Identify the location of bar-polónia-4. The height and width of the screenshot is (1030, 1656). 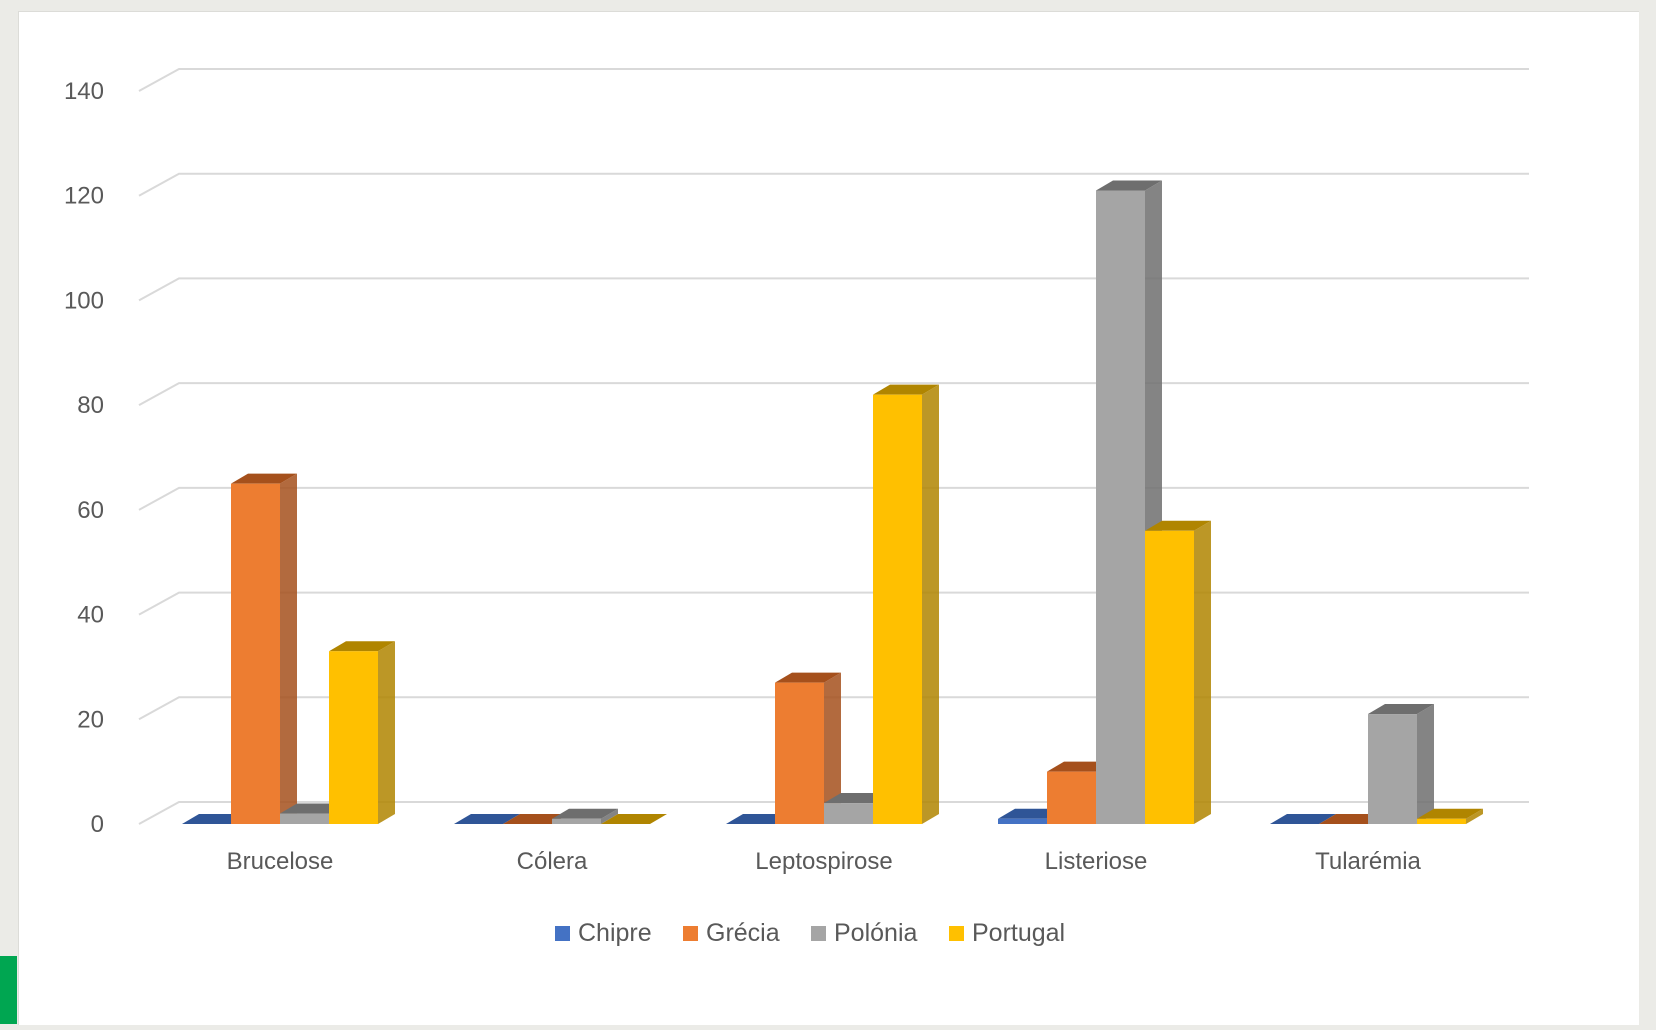
(1401, 764).